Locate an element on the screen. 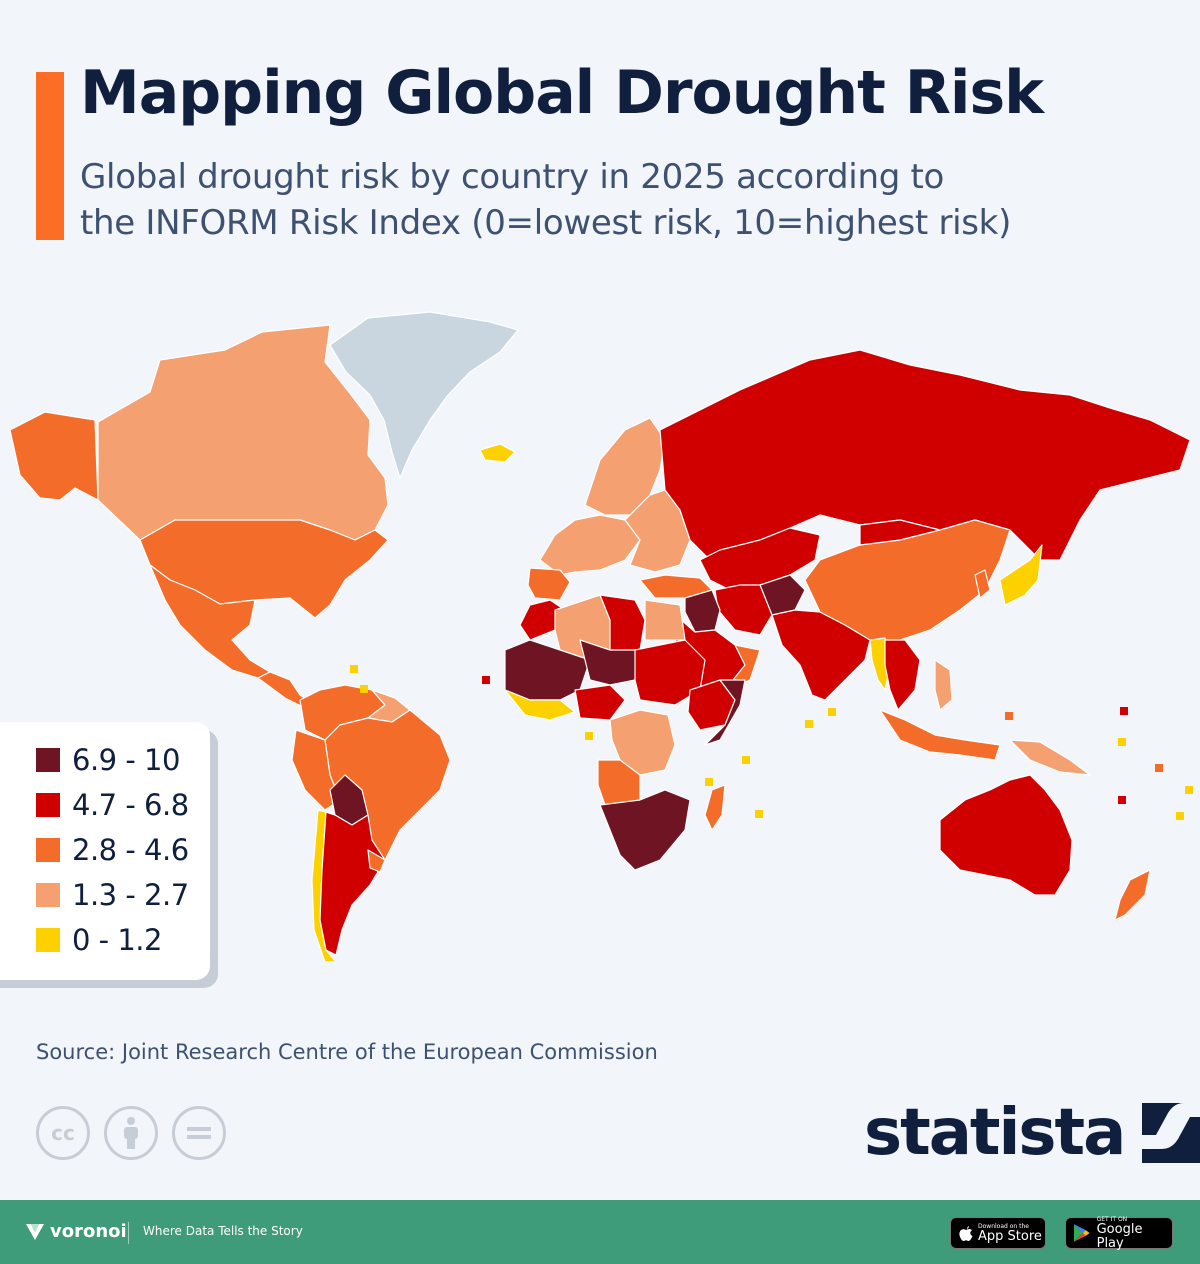  map-region-southeast-asia is located at coordinates (902, 675).